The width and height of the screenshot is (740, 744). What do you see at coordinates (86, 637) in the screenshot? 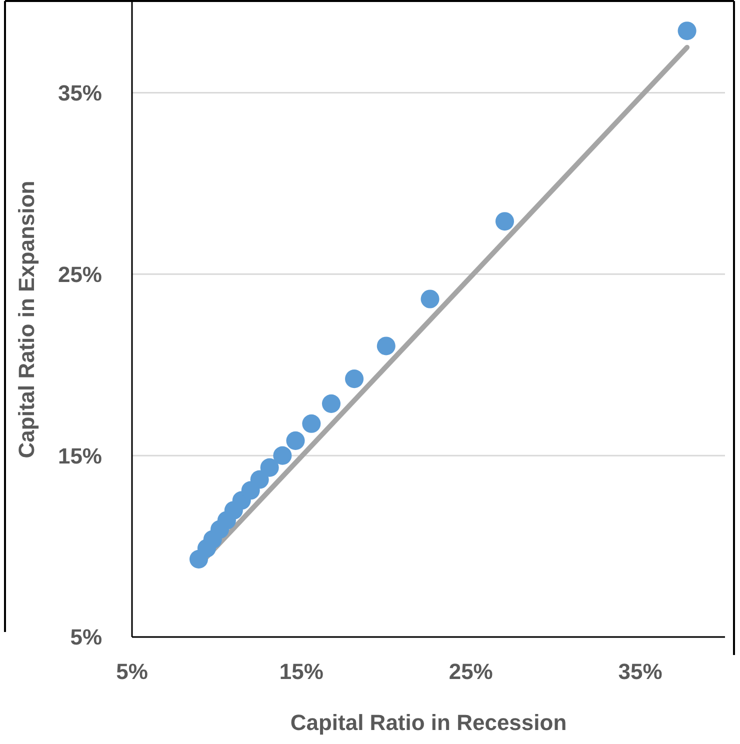
I see `y-tick-label: 5%` at bounding box center [86, 637].